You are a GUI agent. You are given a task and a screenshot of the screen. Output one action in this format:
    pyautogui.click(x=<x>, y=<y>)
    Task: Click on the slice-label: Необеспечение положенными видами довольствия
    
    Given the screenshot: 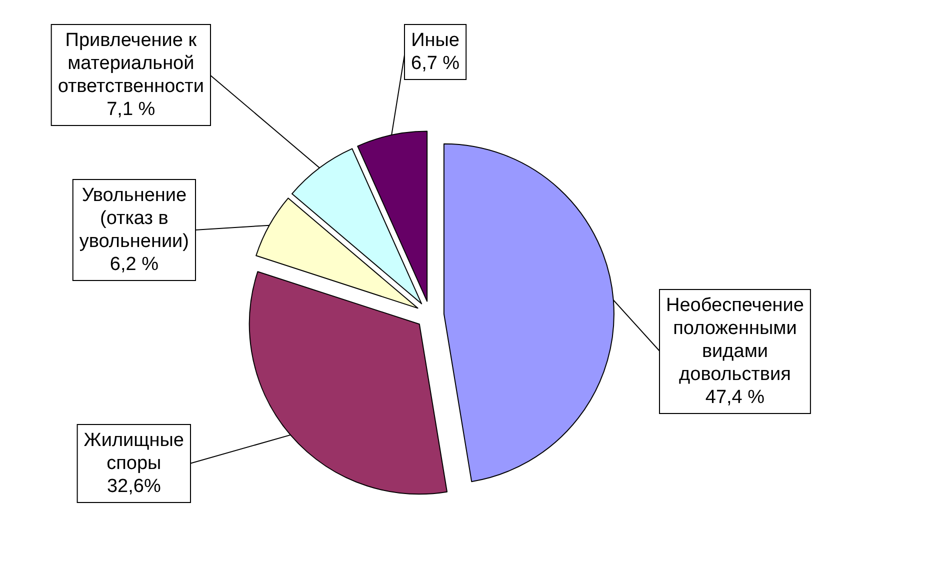 What is the action you would take?
    pyautogui.click(x=735, y=340)
    